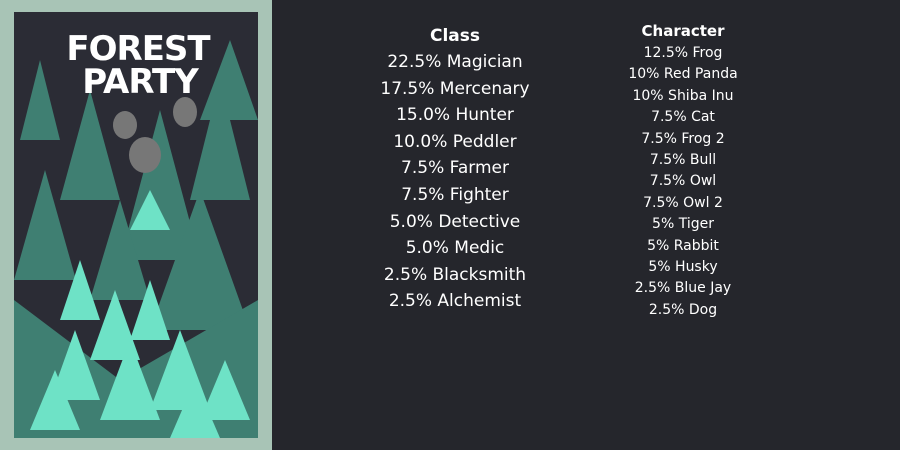 Image resolution: width=900 pixels, height=450 pixels. Describe the element at coordinates (683, 181) in the screenshot. I see `character-entry: 7.5% Owl` at that location.